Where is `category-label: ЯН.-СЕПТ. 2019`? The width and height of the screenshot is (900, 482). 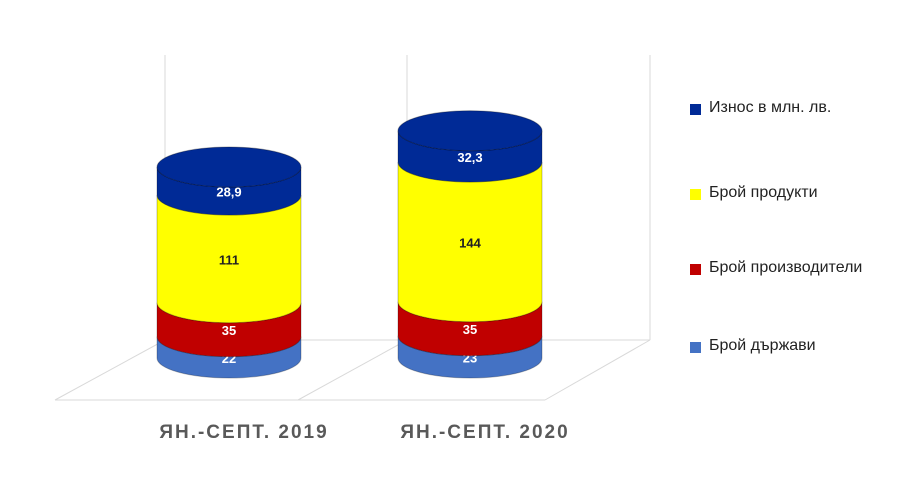
category-label: ЯН.-СЕПТ. 2019 is located at coordinates (243, 432).